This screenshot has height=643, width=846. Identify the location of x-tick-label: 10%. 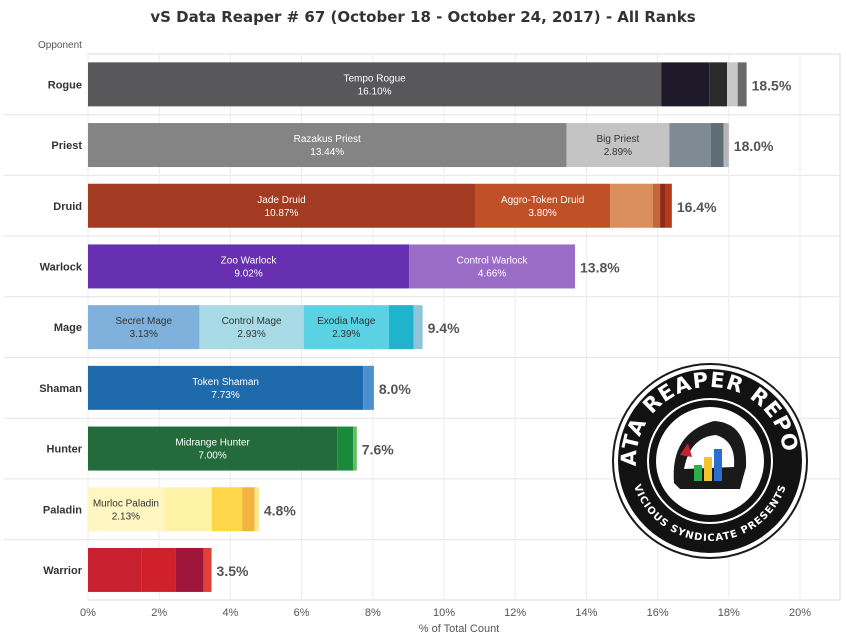
(444, 613).